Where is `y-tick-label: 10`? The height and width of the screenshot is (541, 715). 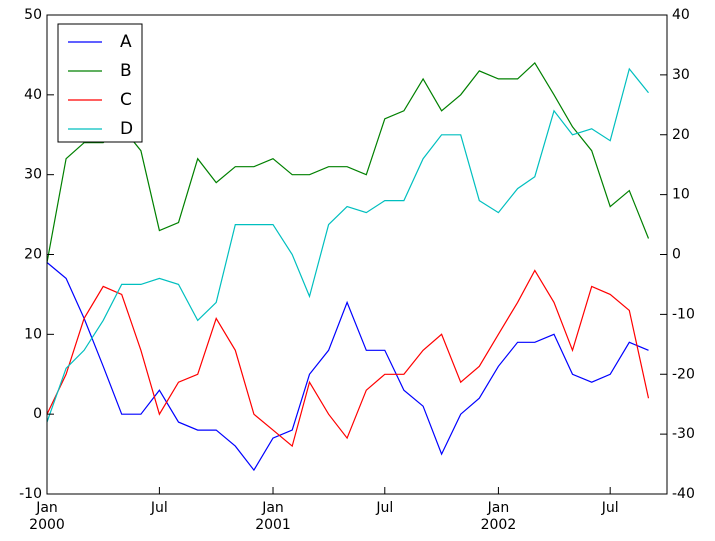 y-tick-label: 10 is located at coordinates (33, 334).